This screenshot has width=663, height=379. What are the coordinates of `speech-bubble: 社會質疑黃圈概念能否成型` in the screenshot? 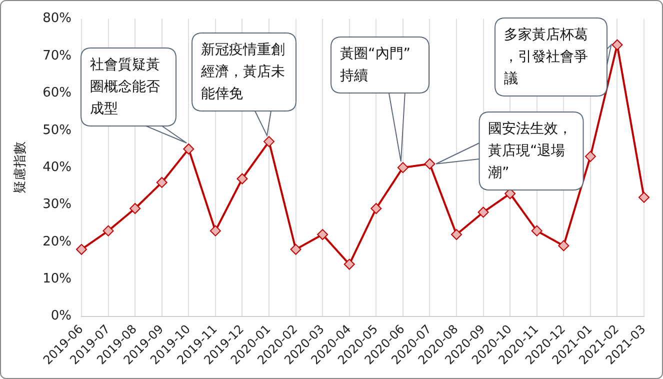 It's located at (134, 95).